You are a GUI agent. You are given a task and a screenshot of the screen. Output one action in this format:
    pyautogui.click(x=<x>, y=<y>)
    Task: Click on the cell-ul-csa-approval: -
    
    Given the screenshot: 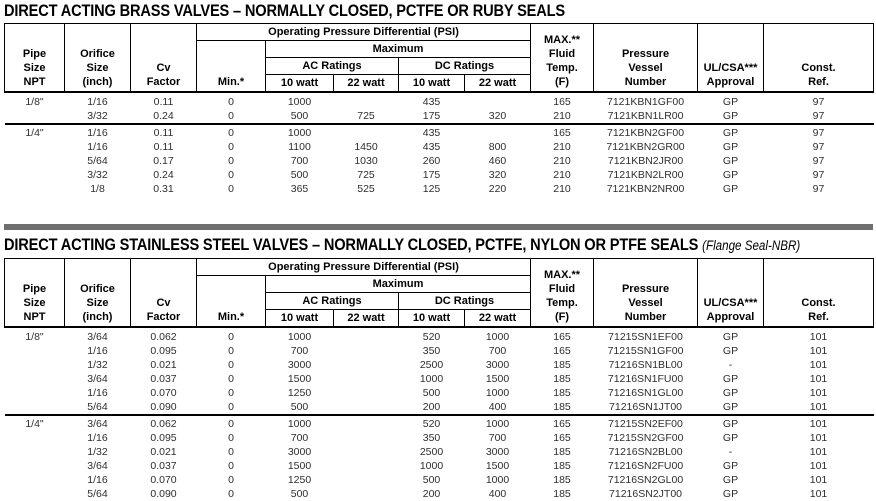 What is the action you would take?
    pyautogui.click(x=730, y=365)
    